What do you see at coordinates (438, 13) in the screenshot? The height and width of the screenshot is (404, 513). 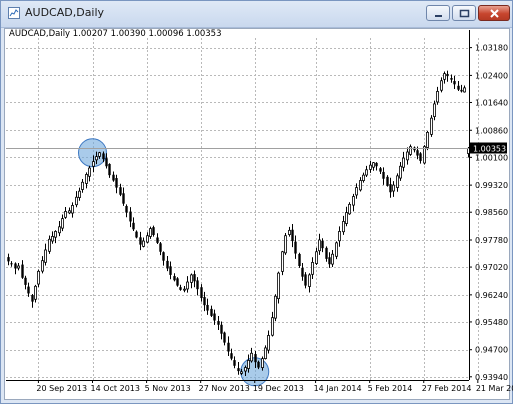 I see `minimize-button` at bounding box center [438, 13].